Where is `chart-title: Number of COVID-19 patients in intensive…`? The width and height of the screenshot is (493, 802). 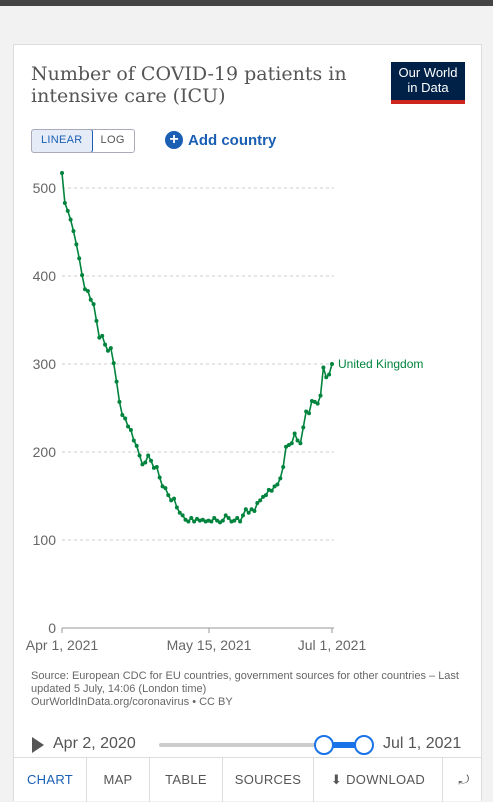
chart-title: Number of COVID-19 patients in intensive… is located at coordinates (189, 85).